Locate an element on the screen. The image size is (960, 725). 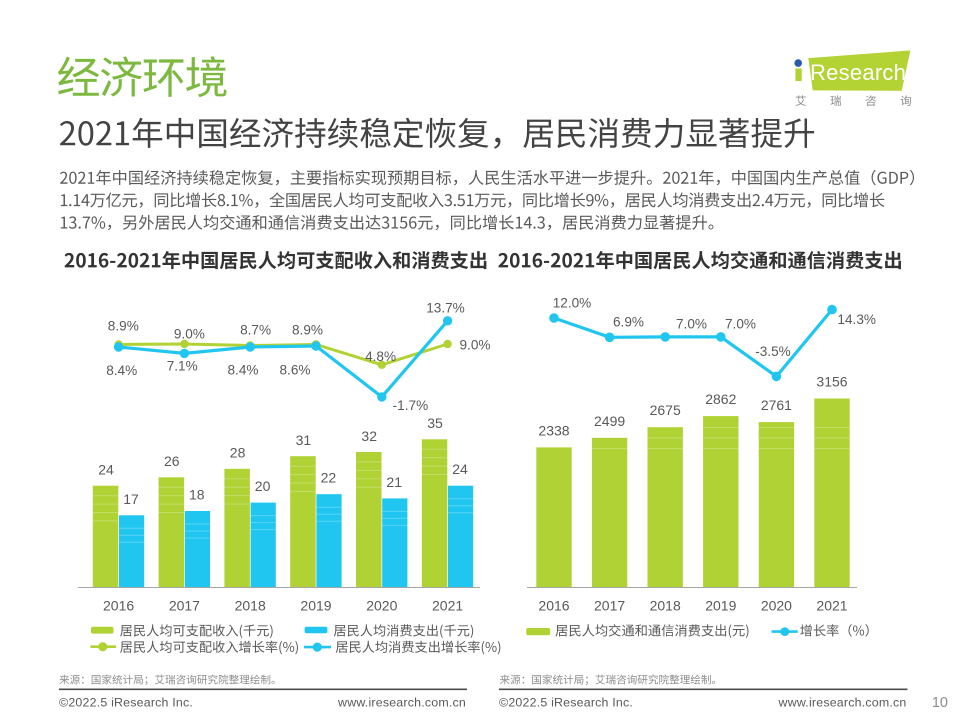
svg-text: 12.0% is located at coordinates (572, 303).